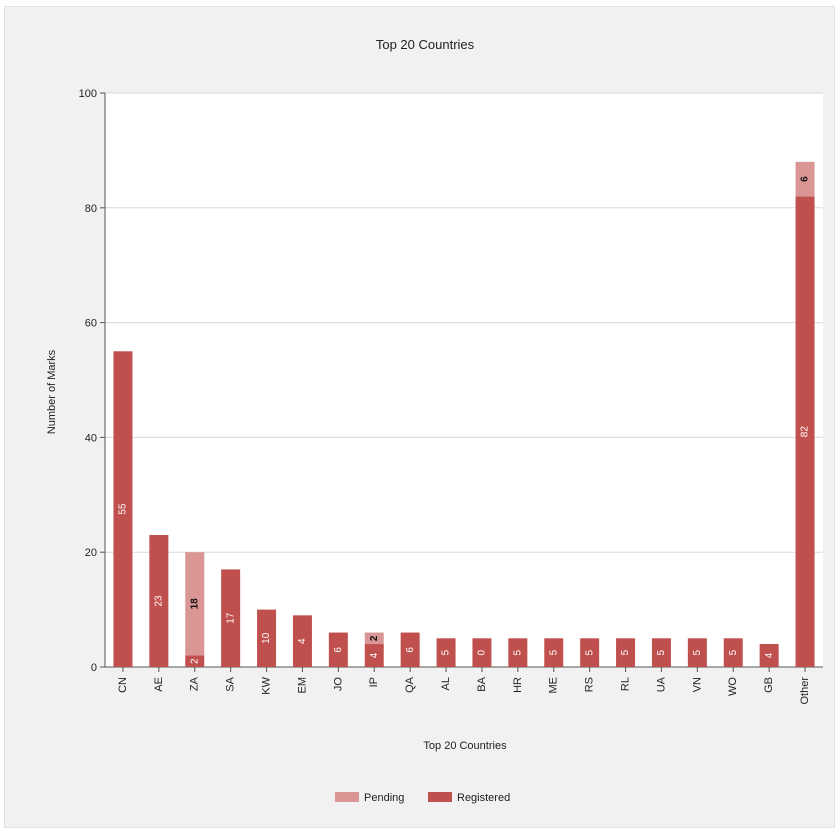 This screenshot has height=834, width=840. I want to click on x-tick-label: Other, so click(805, 691).